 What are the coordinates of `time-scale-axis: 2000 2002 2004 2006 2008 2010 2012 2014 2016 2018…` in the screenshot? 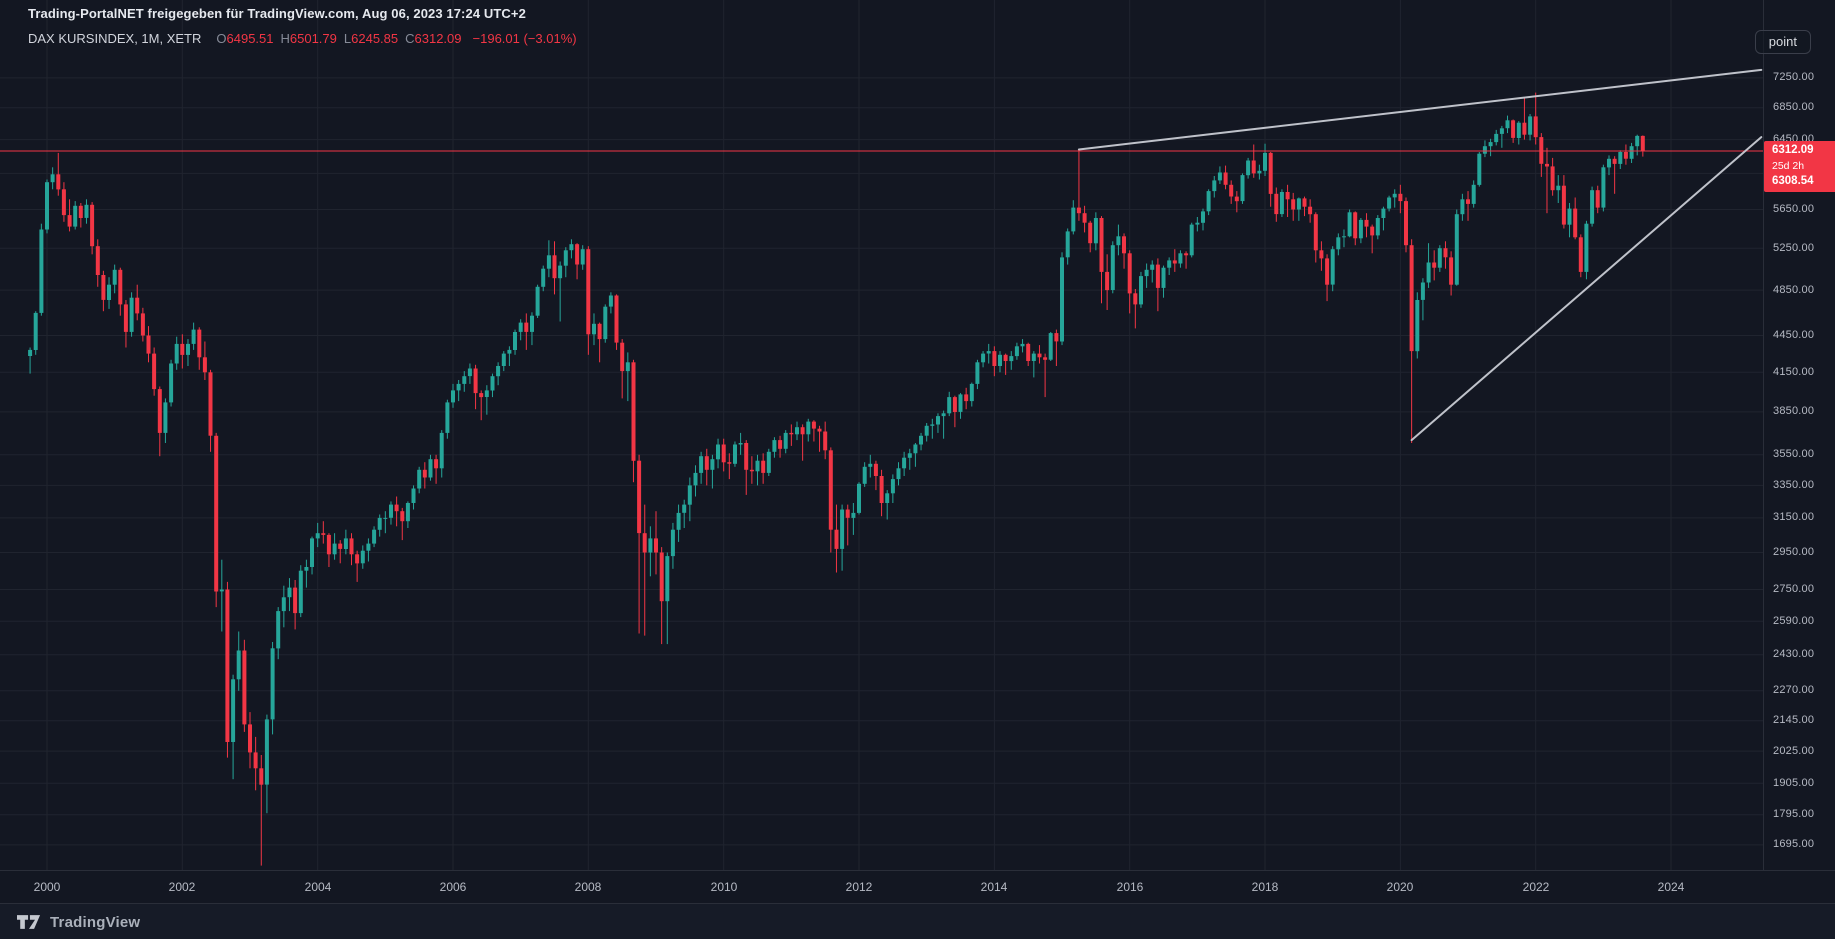 It's located at (917, 887).